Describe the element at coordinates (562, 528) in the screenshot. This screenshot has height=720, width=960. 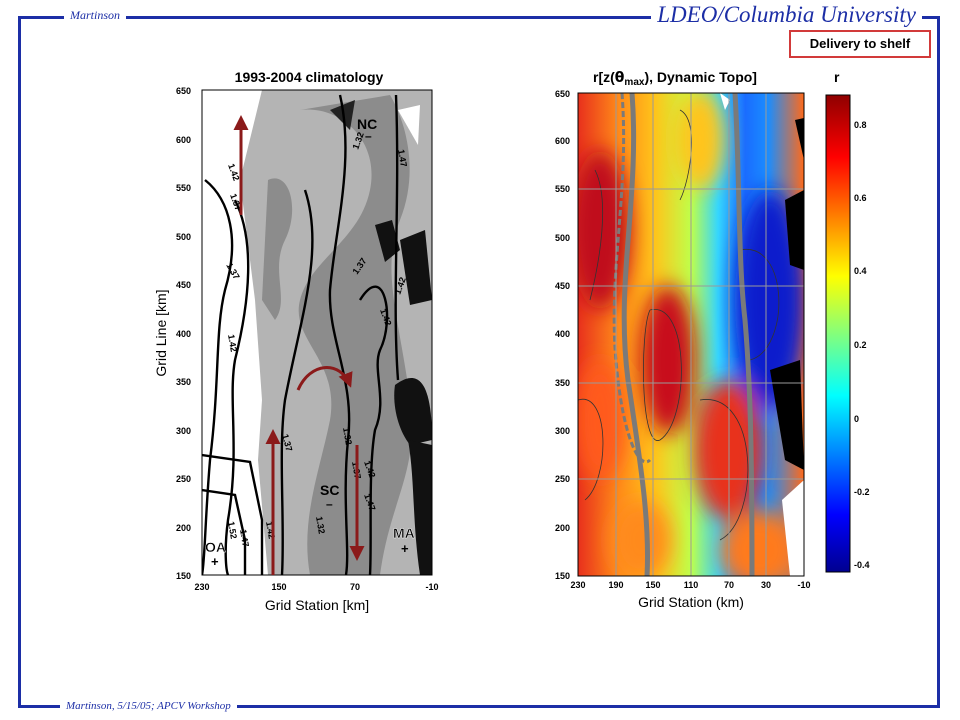
I see `right-y-tick: 200` at that location.